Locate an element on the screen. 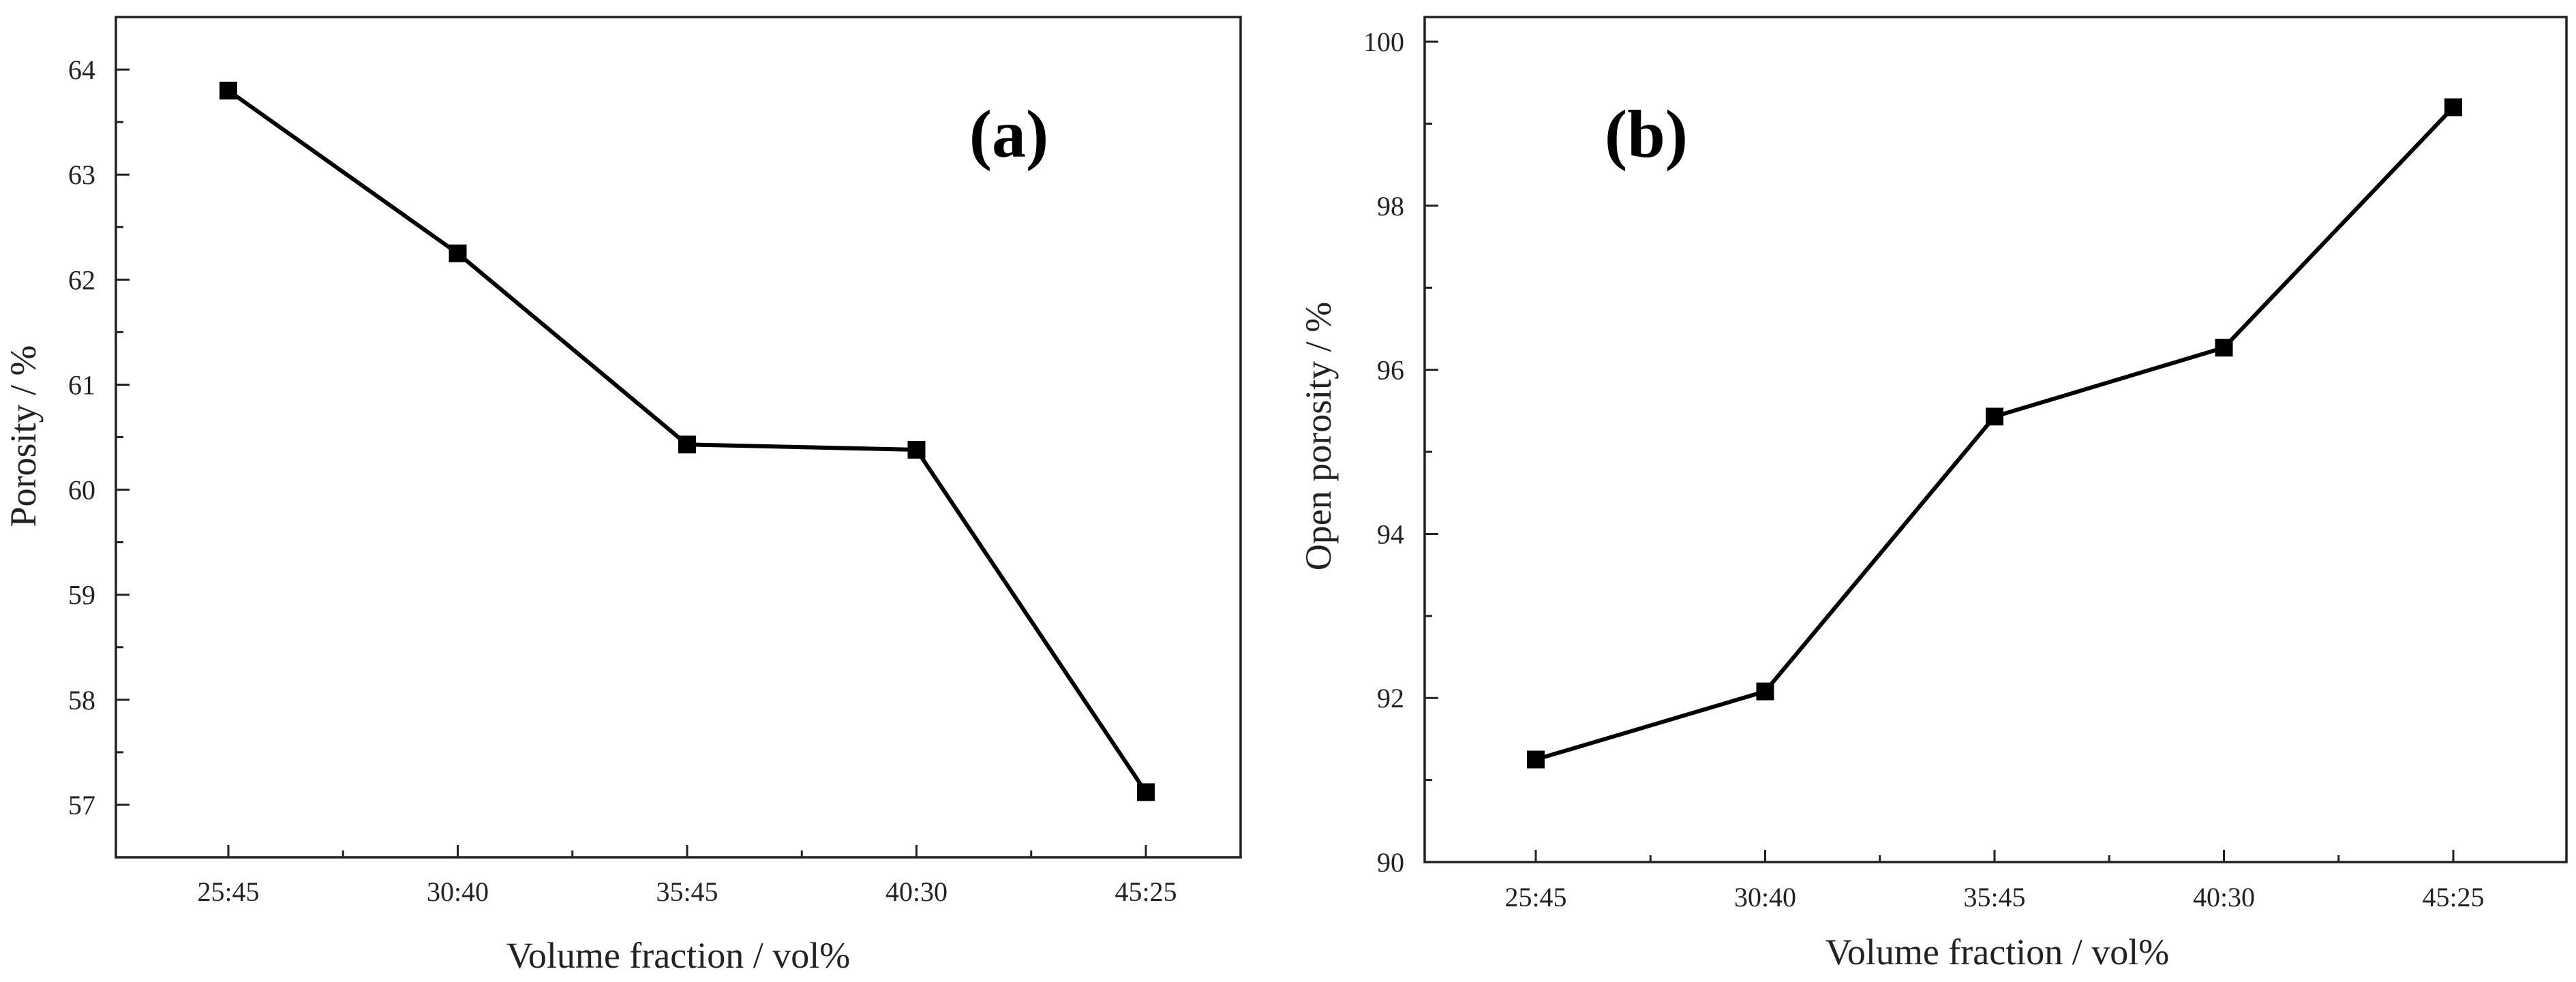 The image size is (2576, 982). panel-b-y-tick-label: 92 is located at coordinates (1390, 698).